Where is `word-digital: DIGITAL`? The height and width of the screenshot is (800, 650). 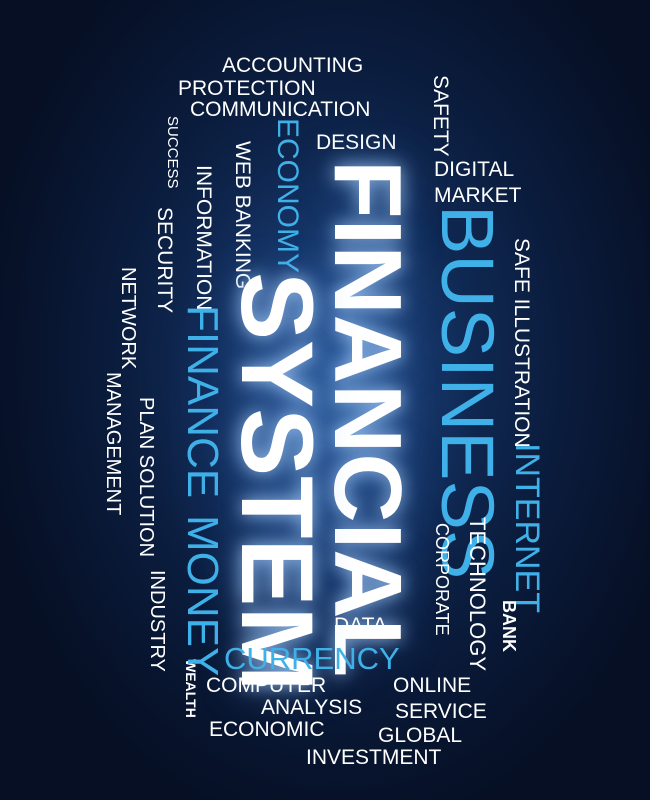
word-digital: DIGITAL is located at coordinates (474, 169).